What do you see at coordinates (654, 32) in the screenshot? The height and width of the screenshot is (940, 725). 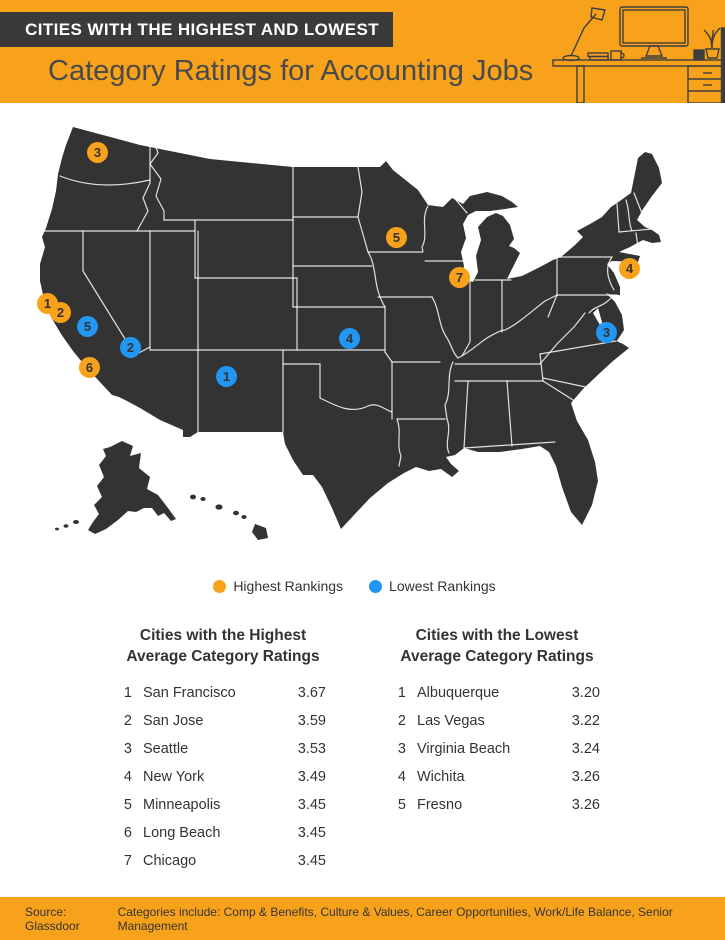 I see `monitor-icon` at bounding box center [654, 32].